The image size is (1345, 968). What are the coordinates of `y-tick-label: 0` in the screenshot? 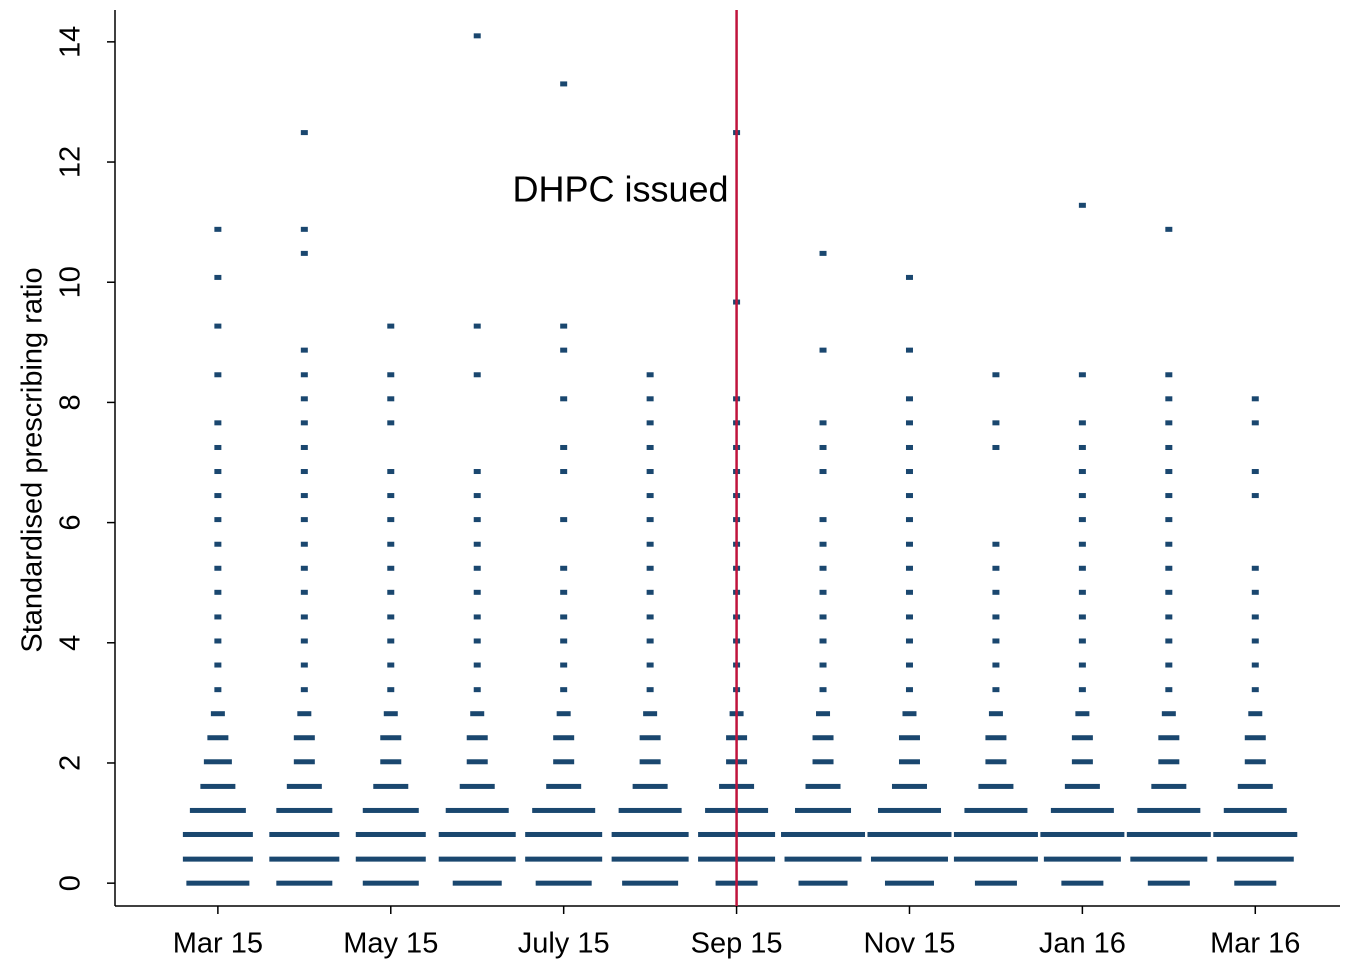 It's located at (71, 883).